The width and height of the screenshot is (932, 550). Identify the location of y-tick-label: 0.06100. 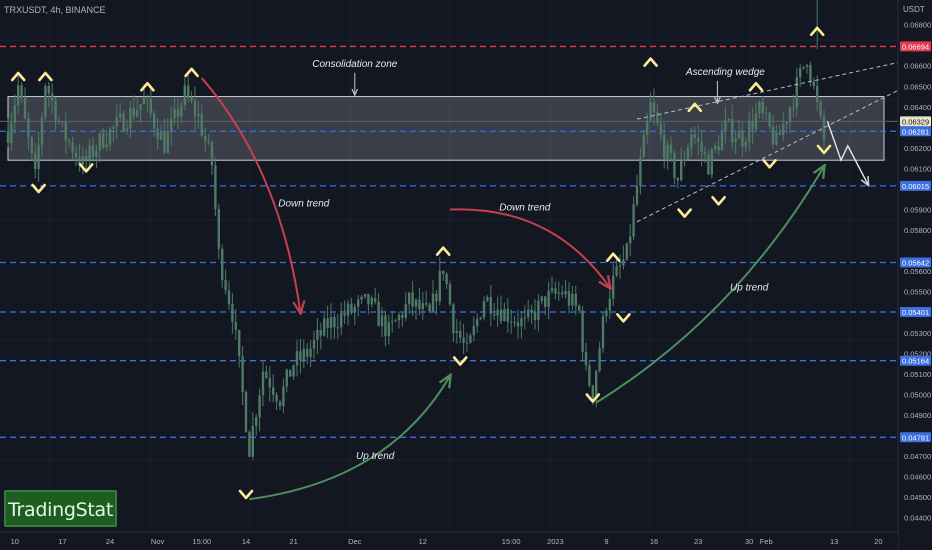
(917, 168).